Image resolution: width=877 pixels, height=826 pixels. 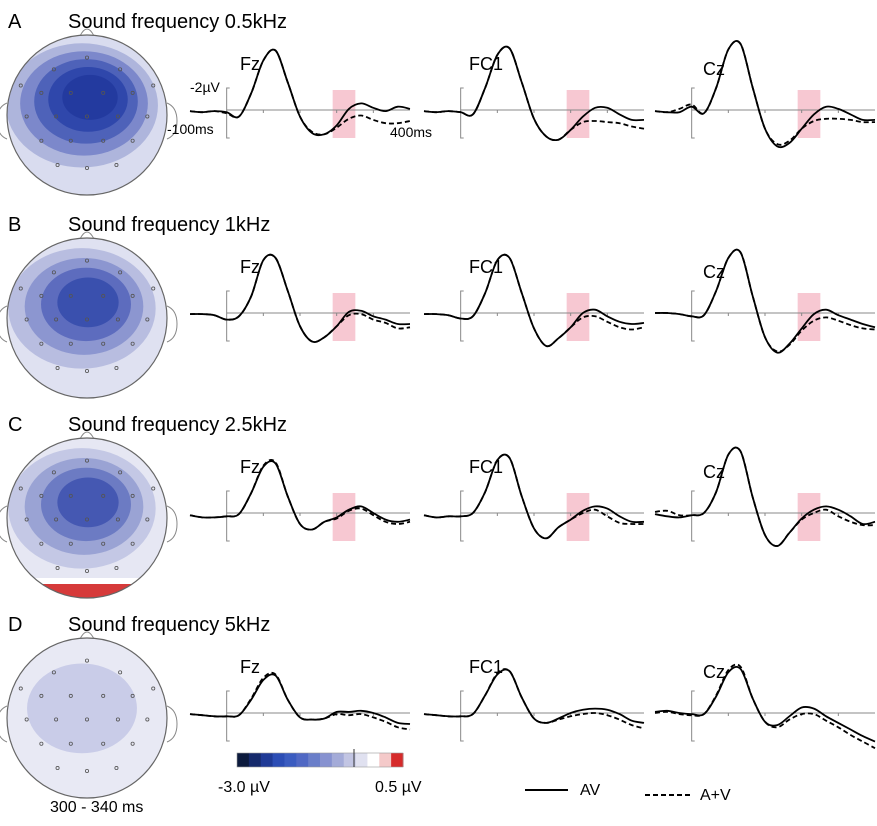 I want to click on amplitude-scale-label: -2µV, so click(x=205, y=87).